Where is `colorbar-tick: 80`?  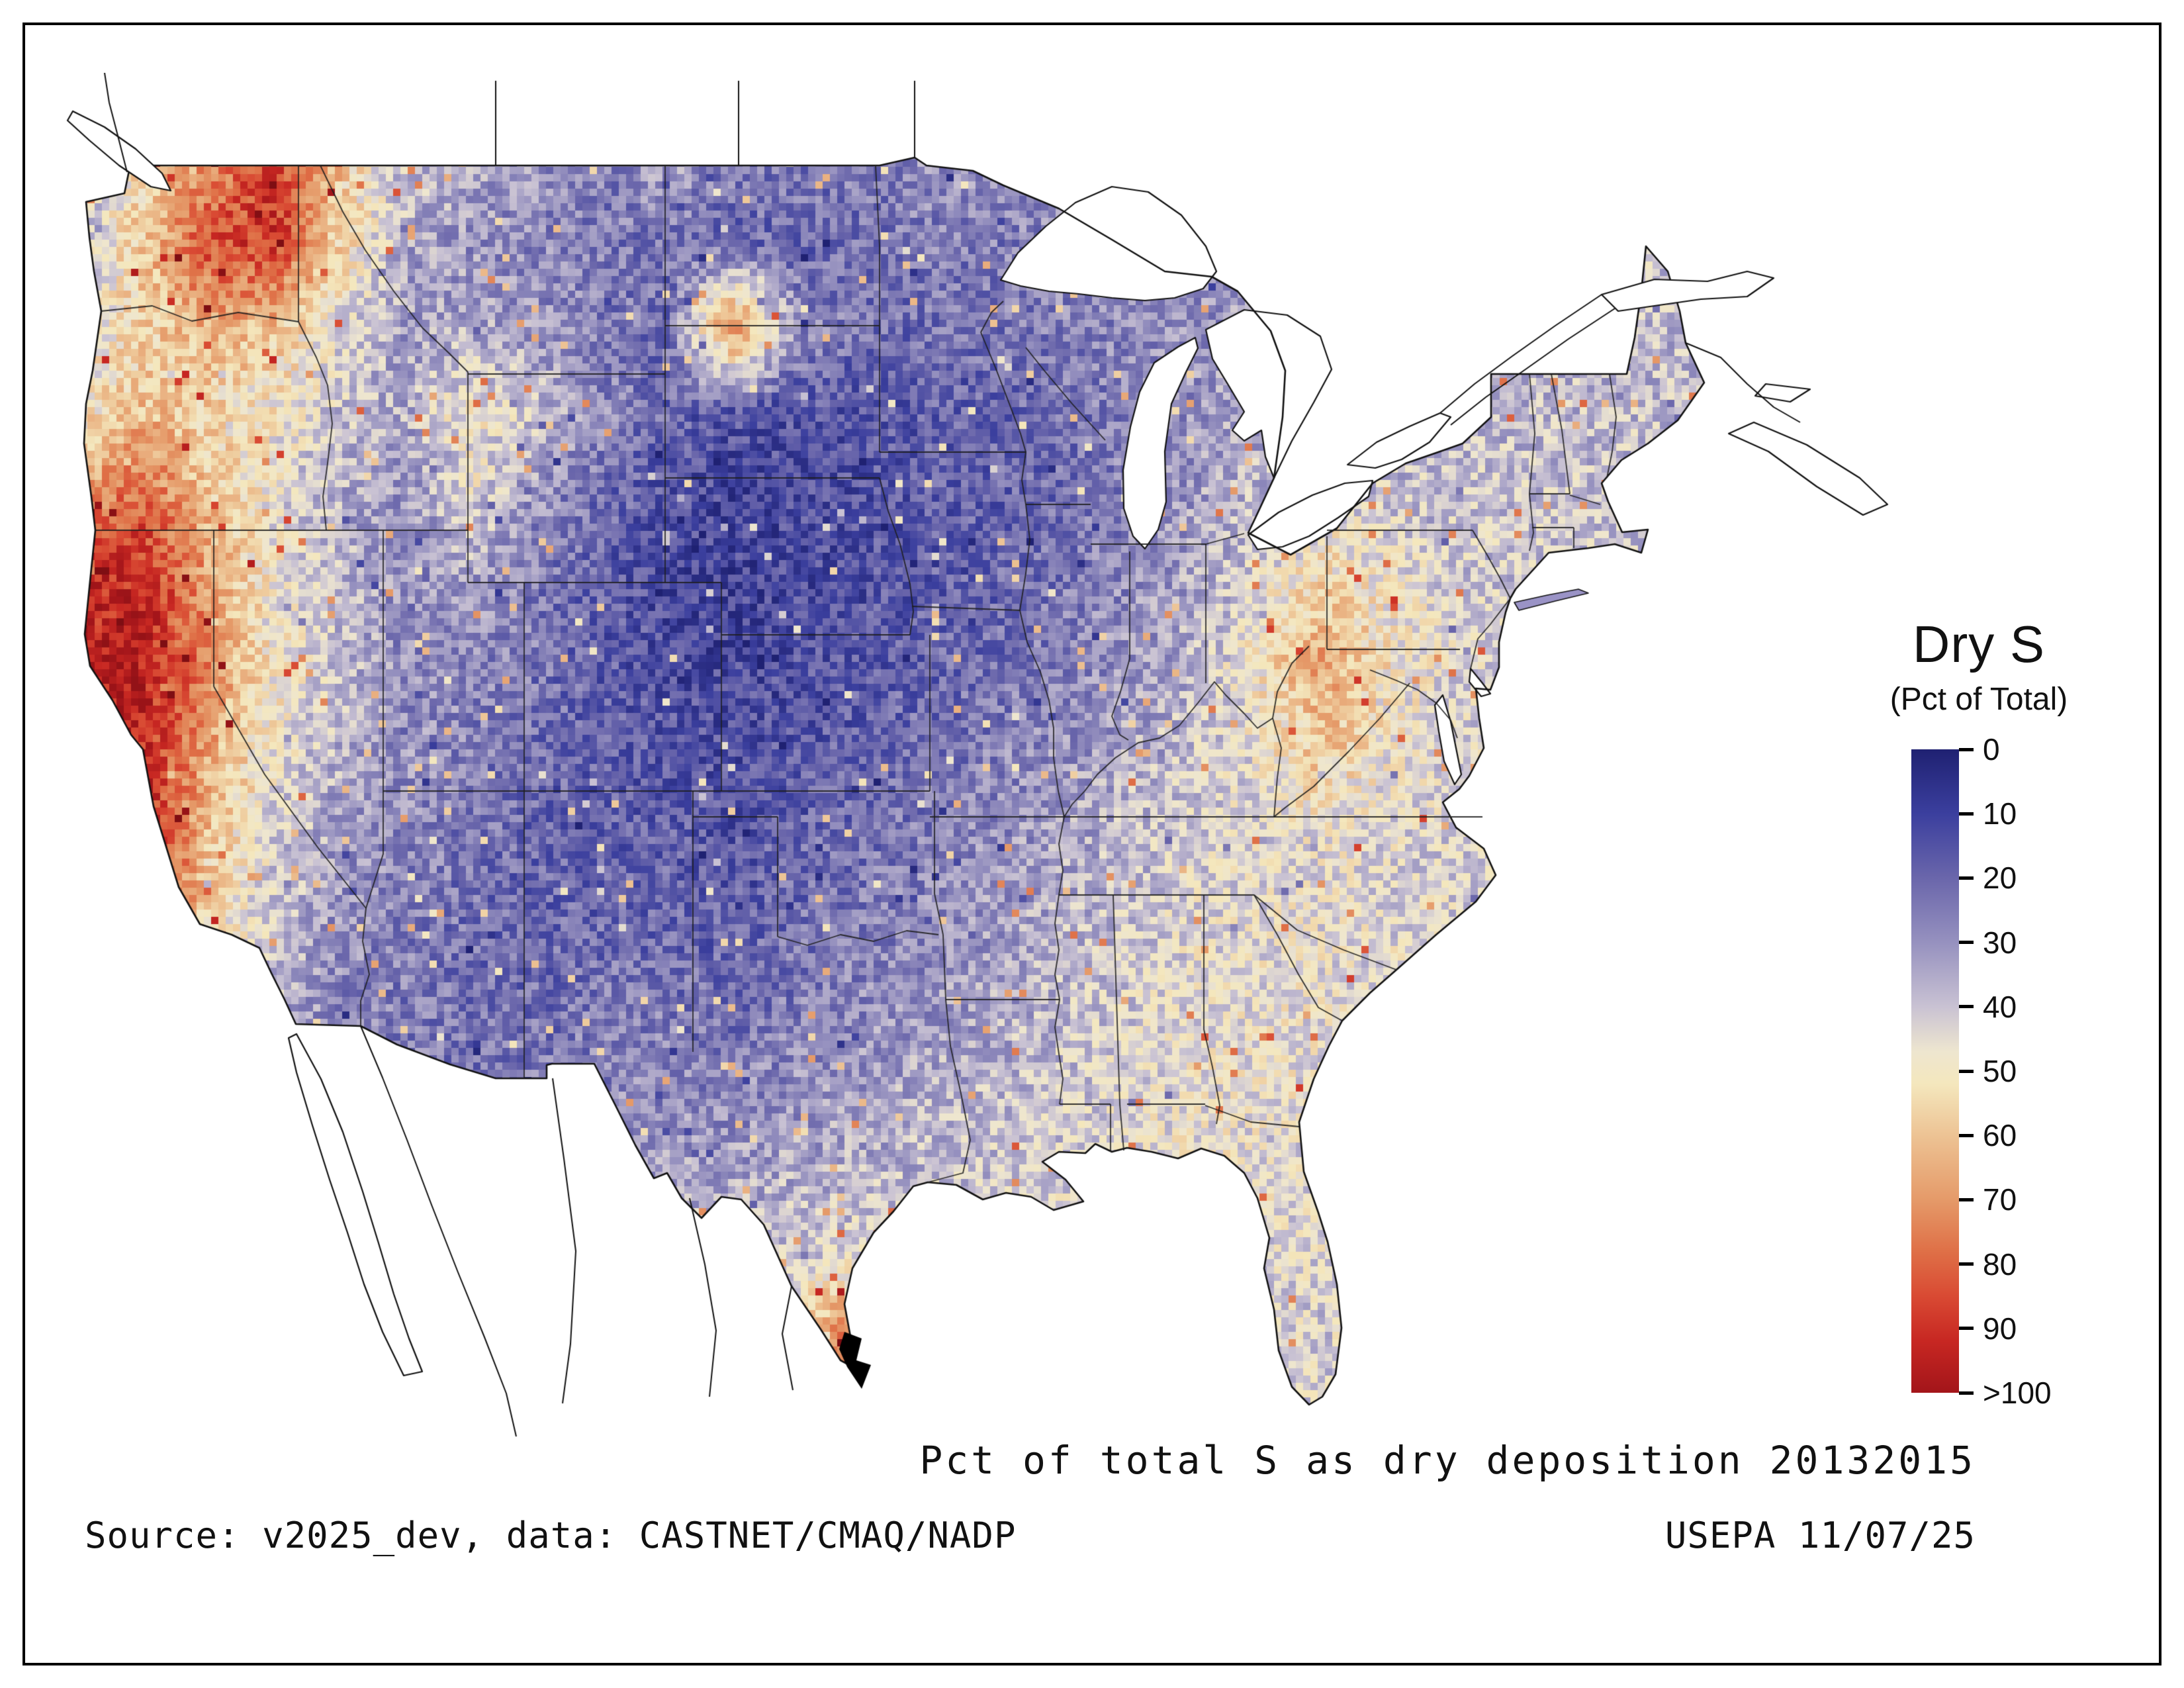 colorbar-tick: 80 is located at coordinates (1988, 1264).